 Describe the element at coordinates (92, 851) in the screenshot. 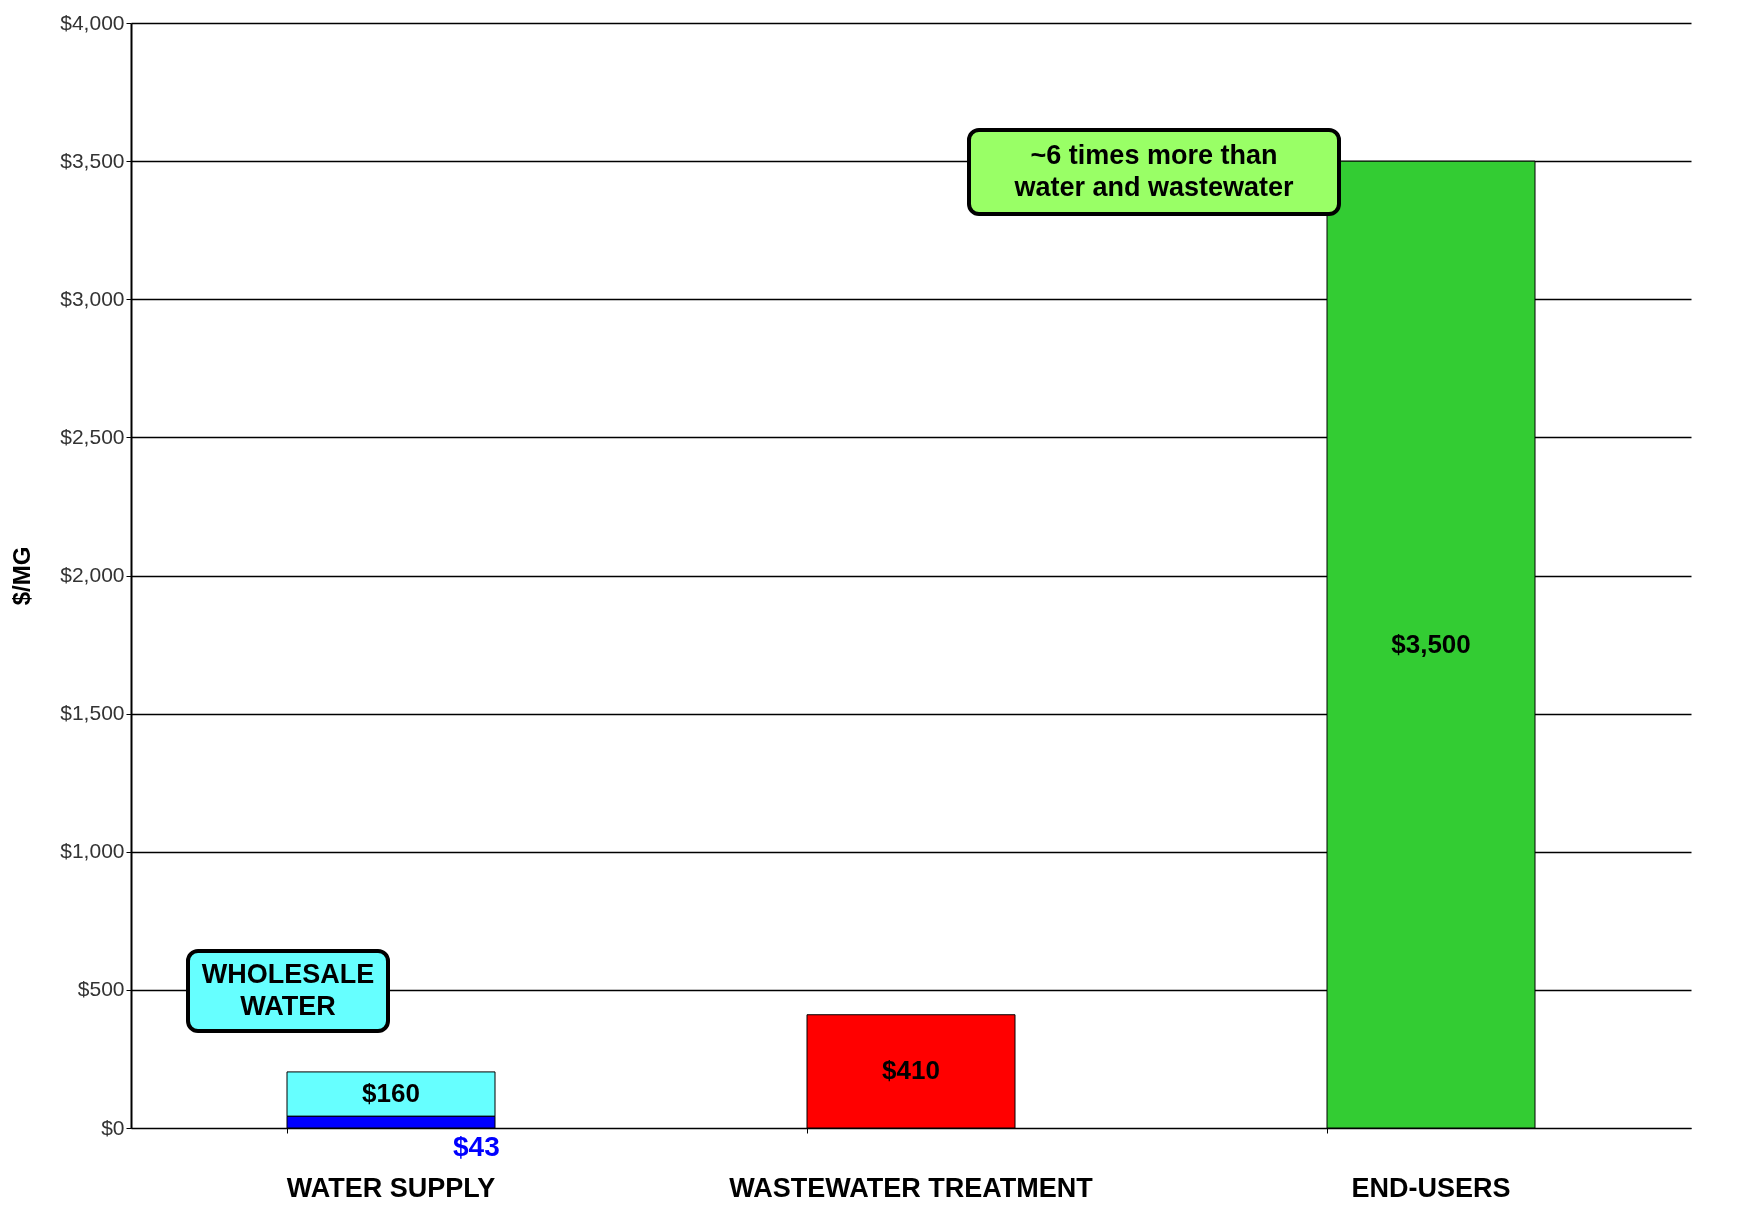

I see `y-tick-label: $1,000` at that location.